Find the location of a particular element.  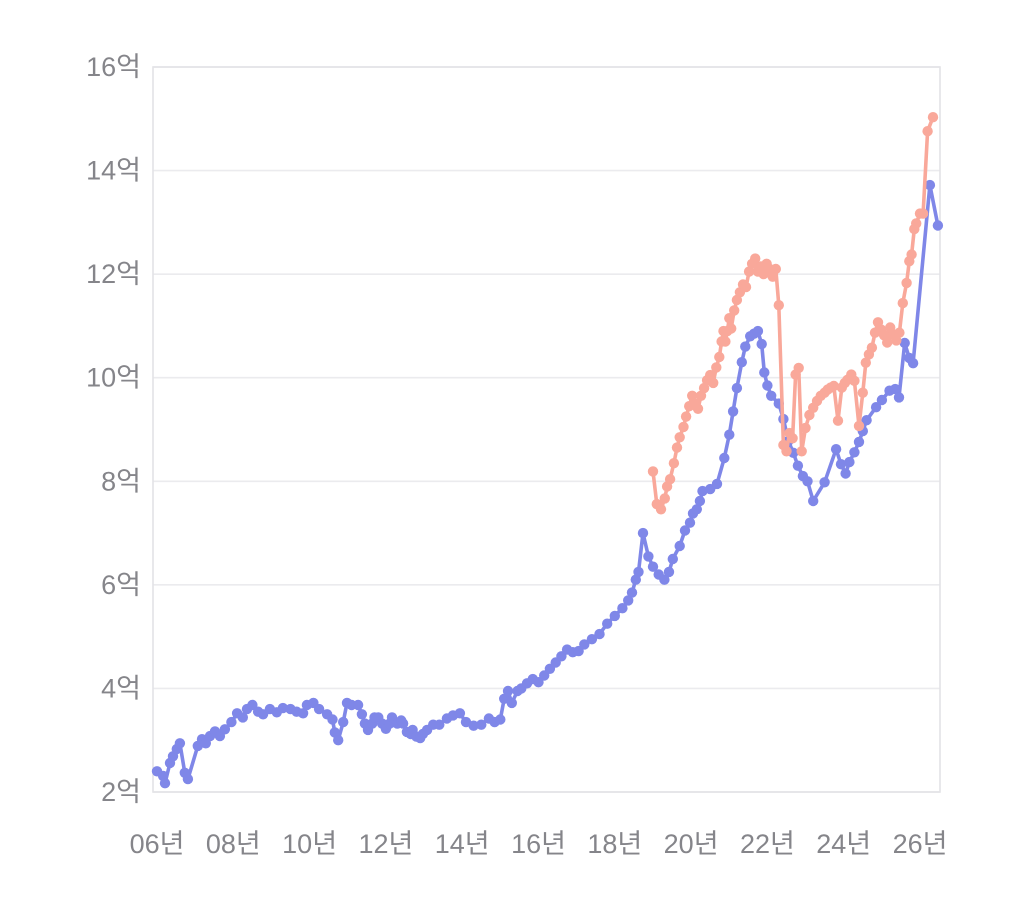

x-tick-label: 14년 is located at coordinates (462, 844).